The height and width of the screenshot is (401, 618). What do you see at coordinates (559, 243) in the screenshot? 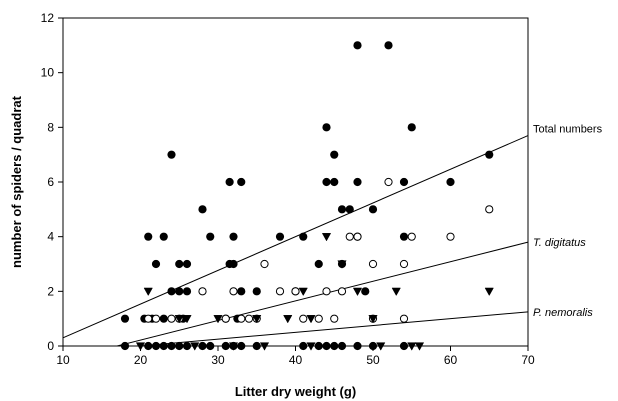
I see `fit-line-label: T. digitatus` at bounding box center [559, 243].